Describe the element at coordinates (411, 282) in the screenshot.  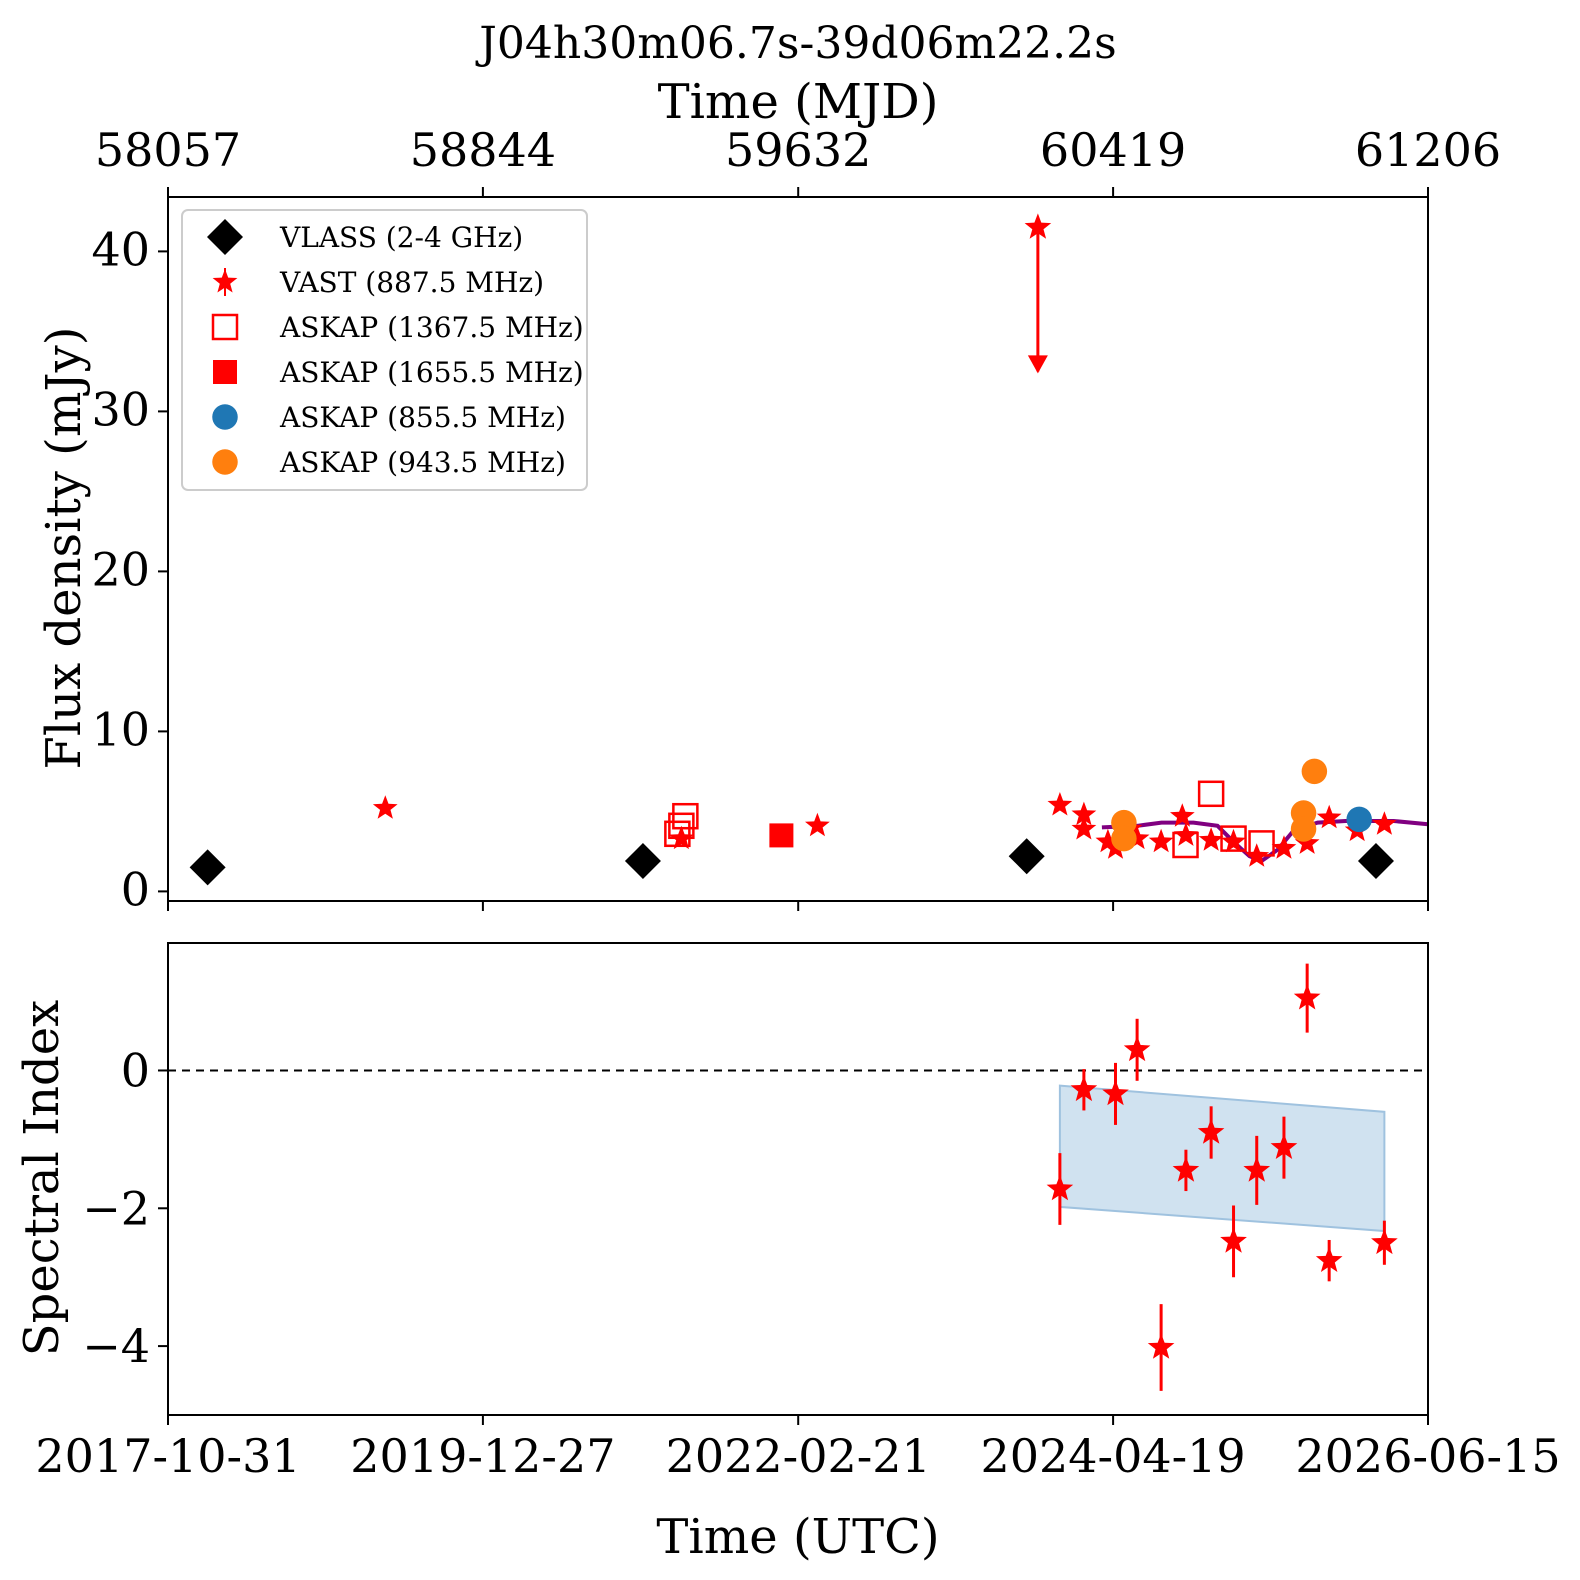
I see `legend-label: VAST (887.5 MHz)` at that location.